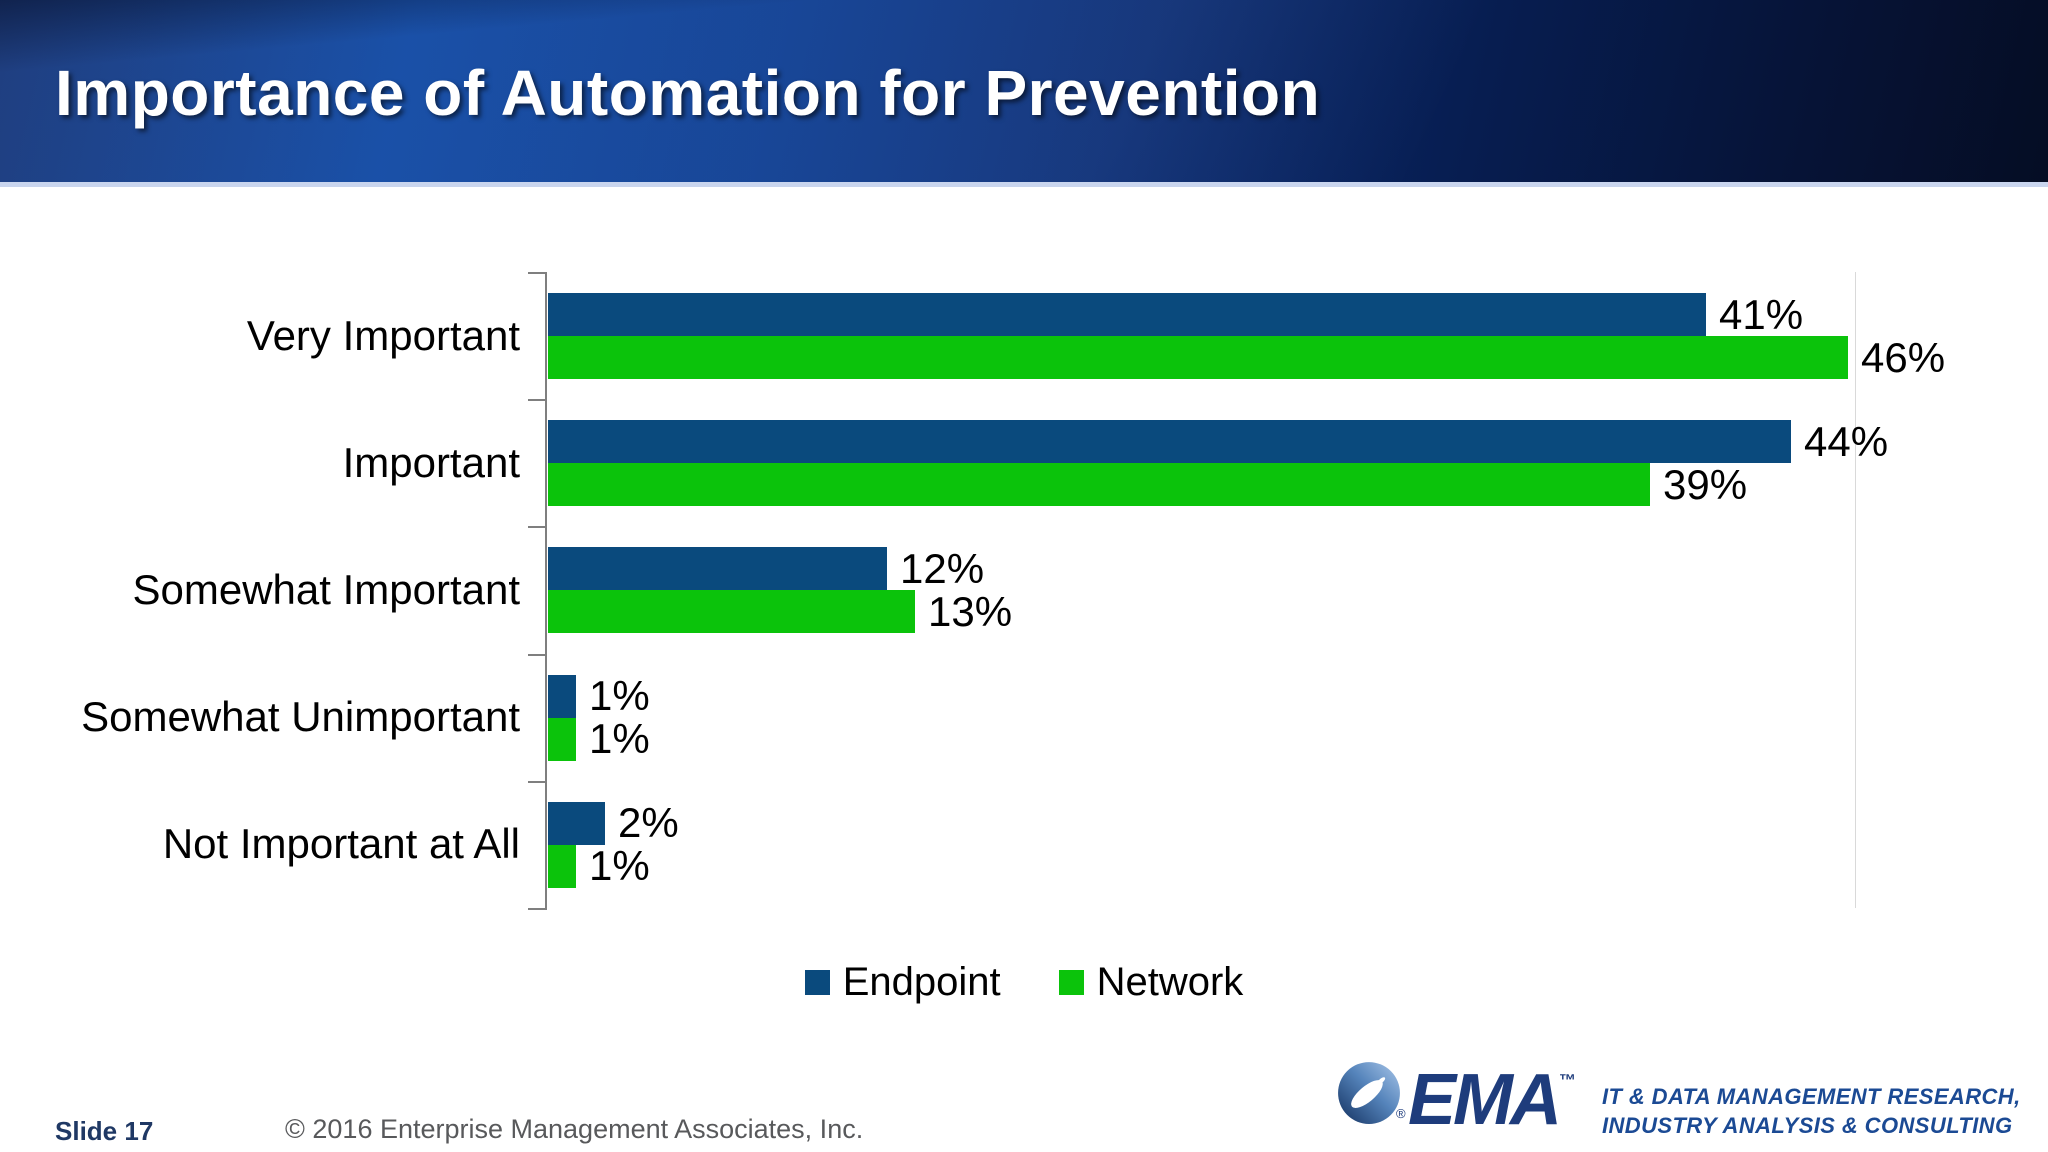  Describe the element at coordinates (326, 589) in the screenshot. I see `category-label: Somewhat Important` at that location.